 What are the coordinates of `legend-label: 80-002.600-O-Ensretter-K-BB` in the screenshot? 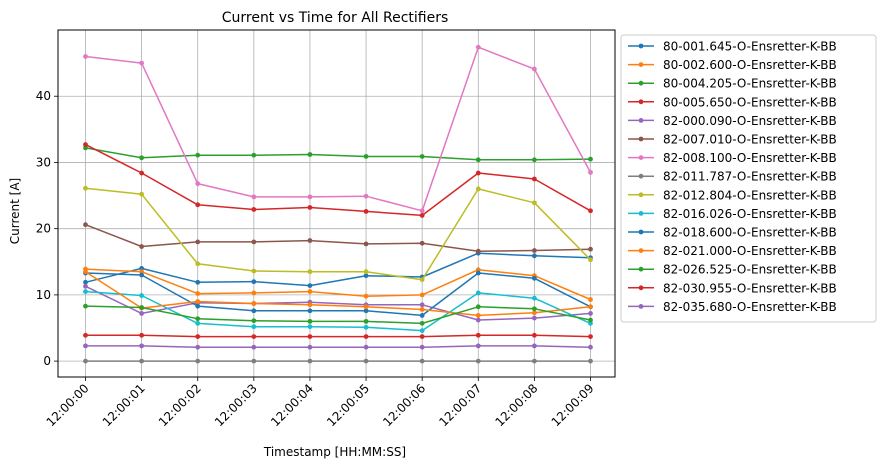 It's located at (750, 65).